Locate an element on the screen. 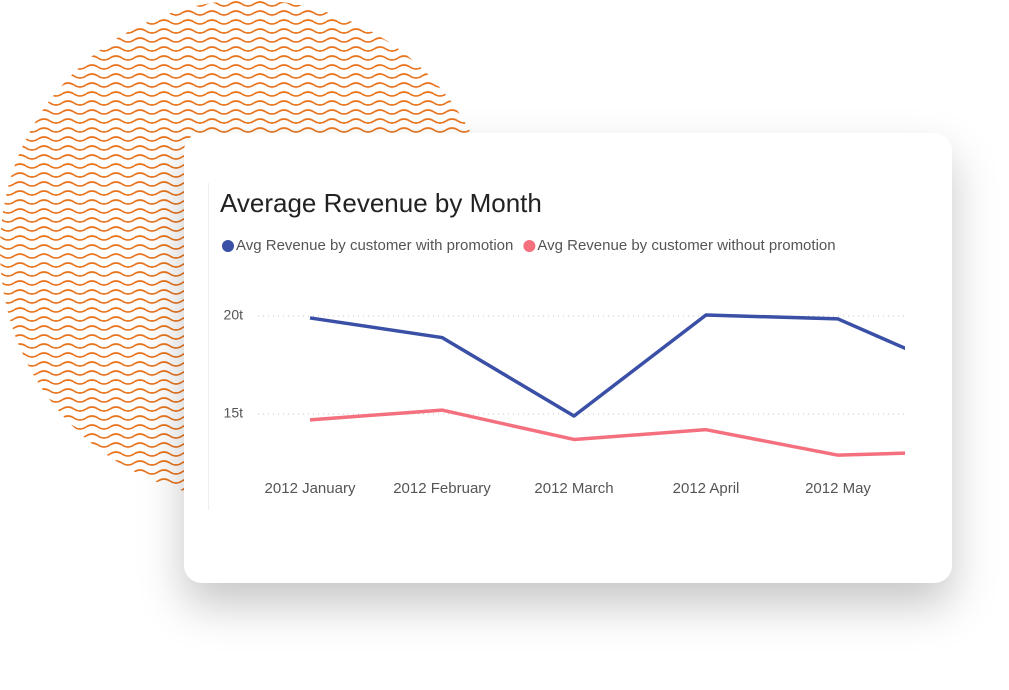 This screenshot has height=690, width=1009. y-tick-label: 20t is located at coordinates (234, 315).